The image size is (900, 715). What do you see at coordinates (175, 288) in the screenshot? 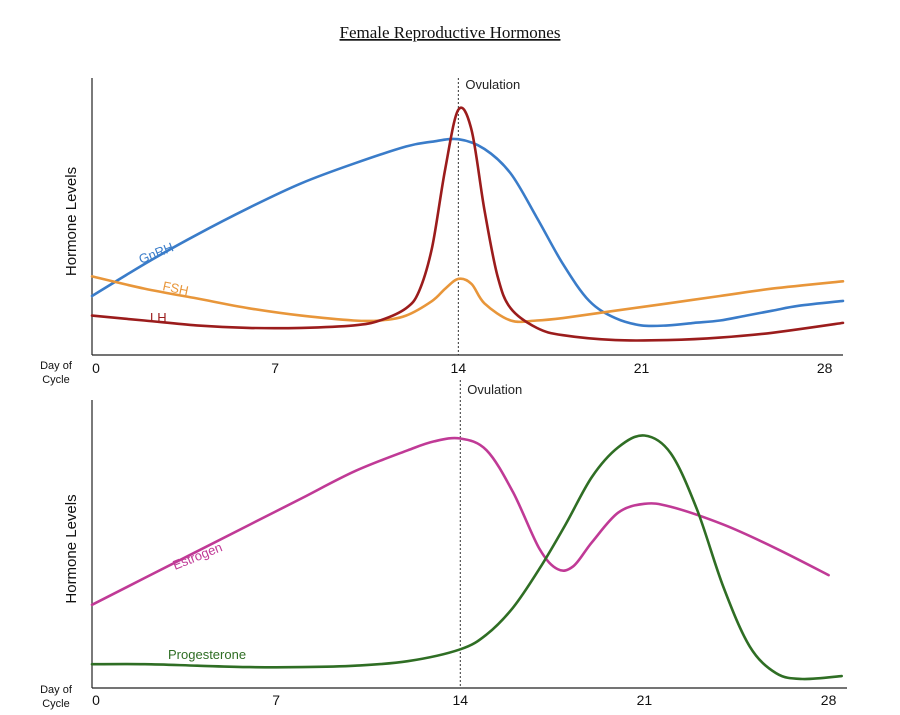
I see `series-label-fsh: FSH` at bounding box center [175, 288].